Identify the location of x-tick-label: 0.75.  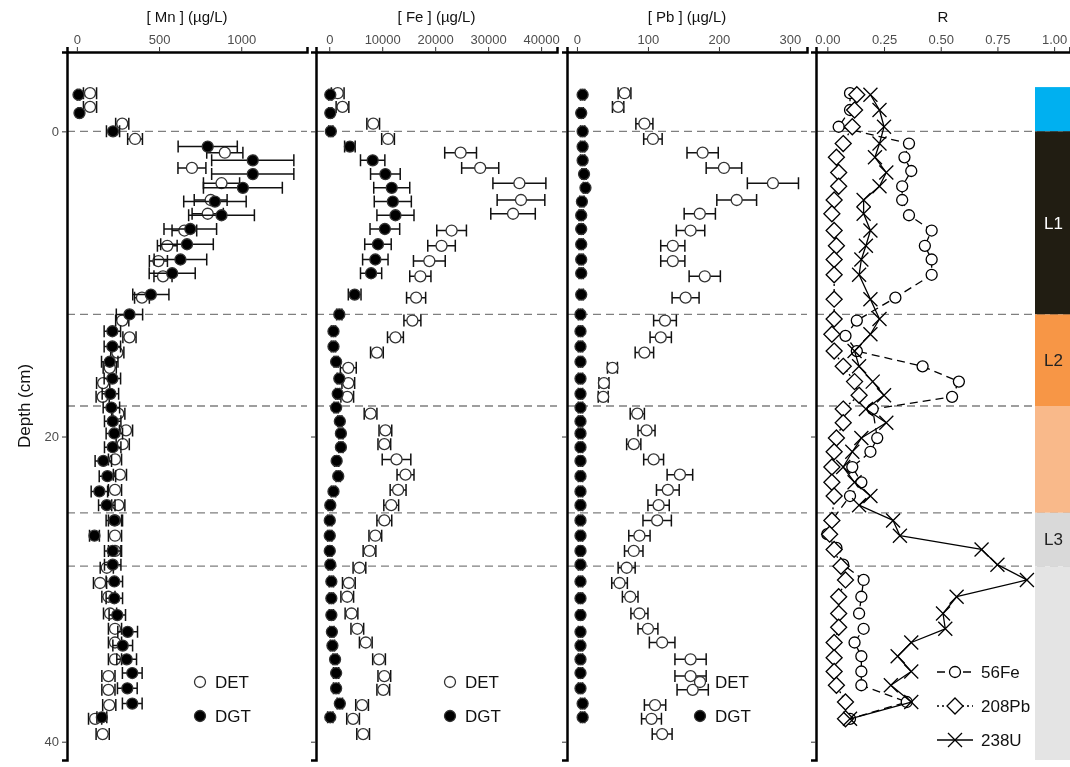
(998, 39).